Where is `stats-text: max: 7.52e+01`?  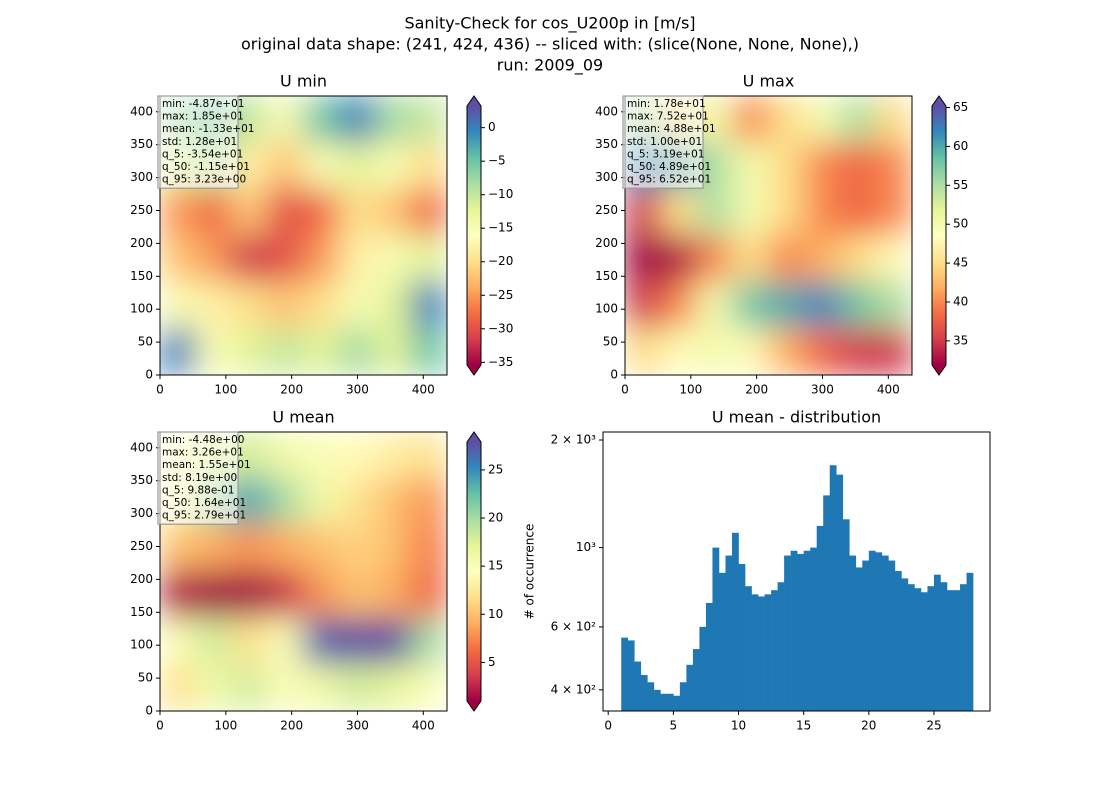
stats-text: max: 7.52e+01 is located at coordinates (668, 117).